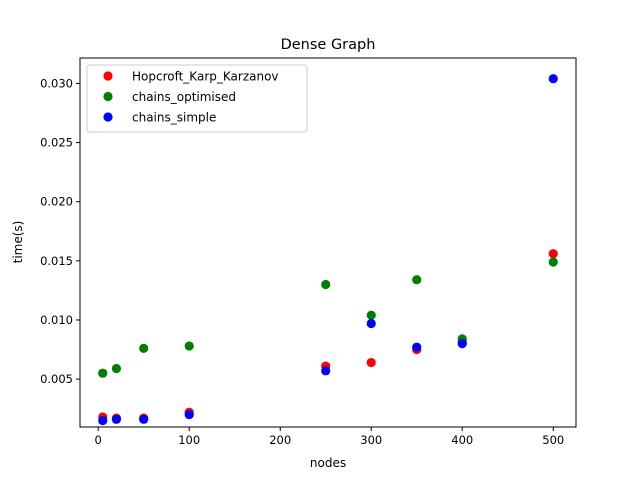 This screenshot has height=480, width=640. What do you see at coordinates (56, 202) in the screenshot?
I see `y-tick-label: 0.020` at bounding box center [56, 202].